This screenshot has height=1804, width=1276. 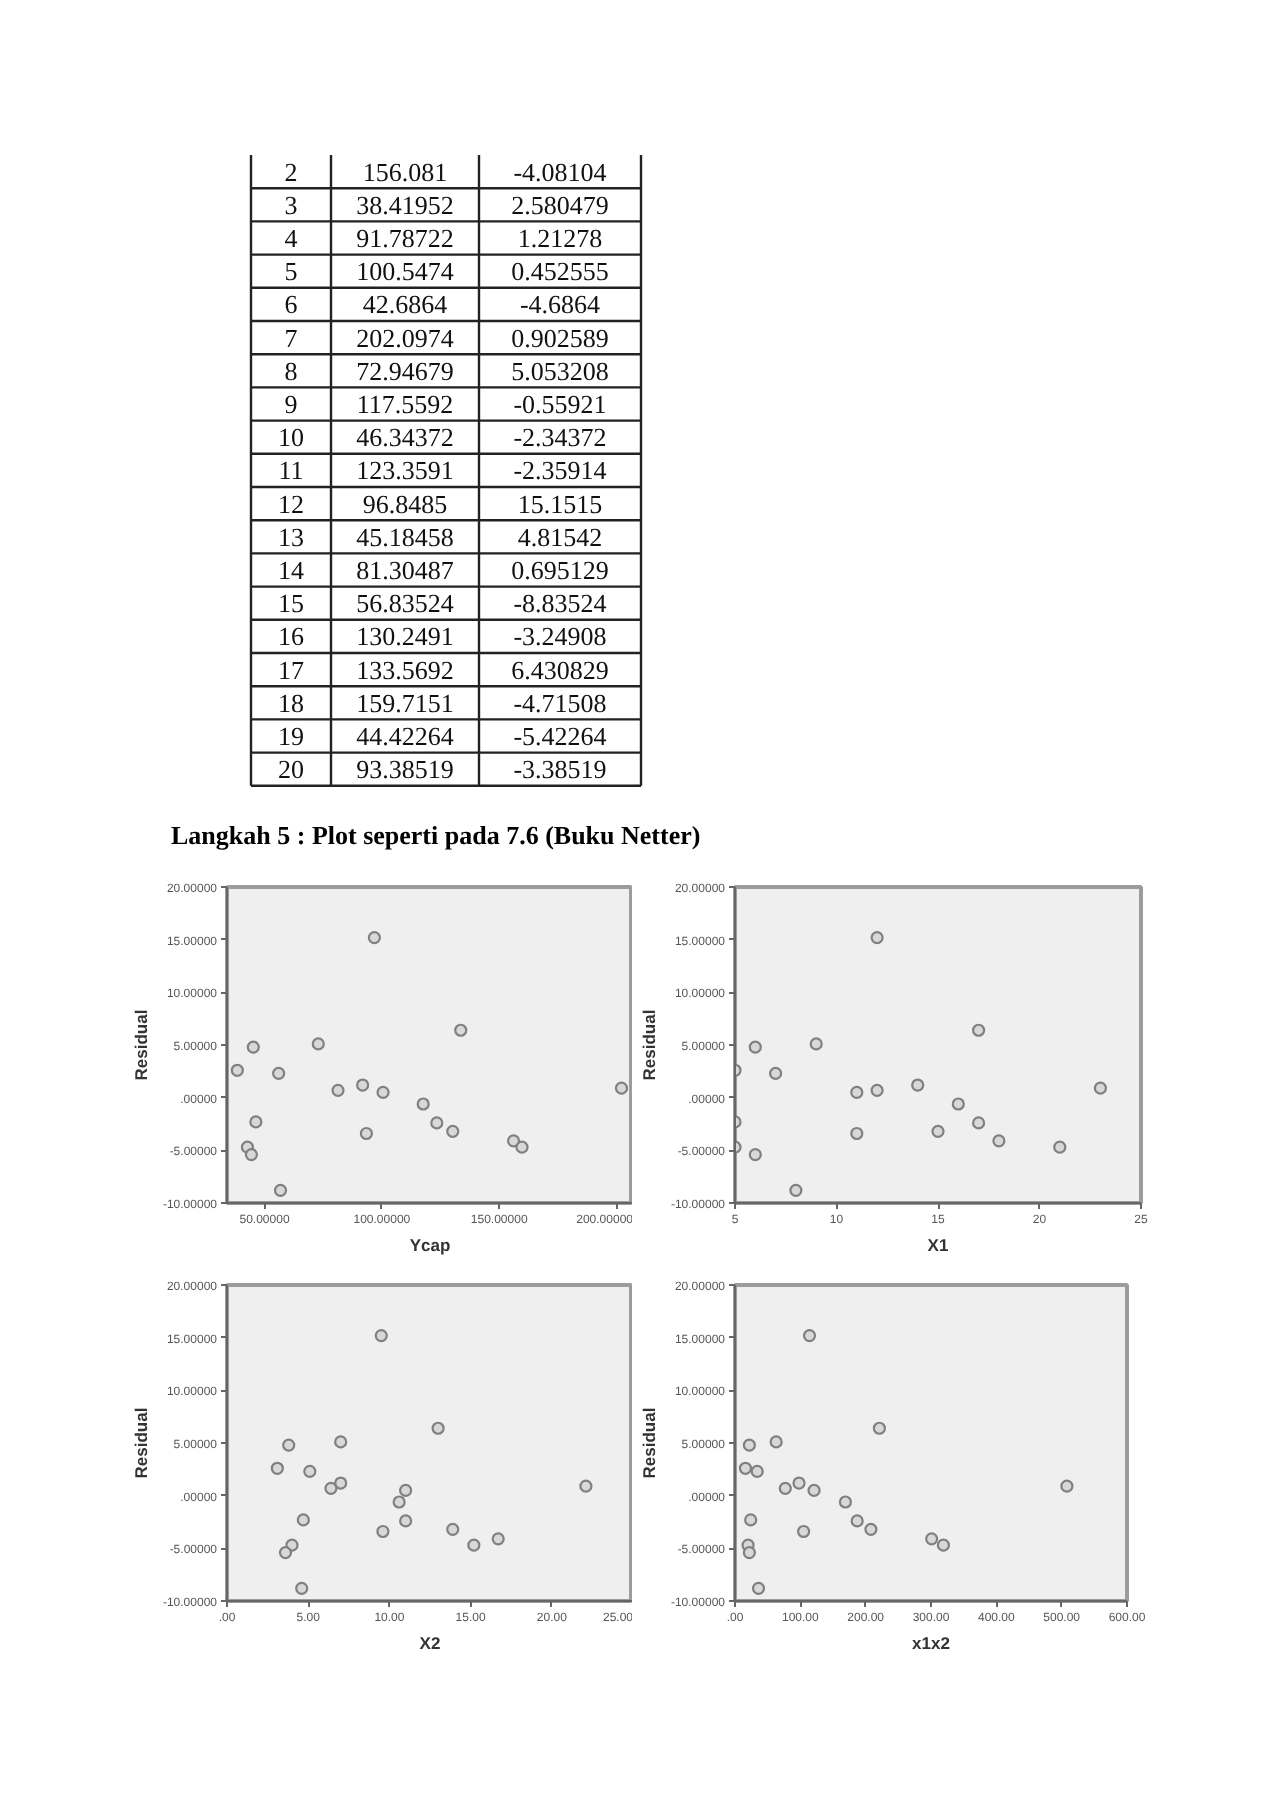 I want to click on x-axis-title: Ycap, so click(x=430, y=1245).